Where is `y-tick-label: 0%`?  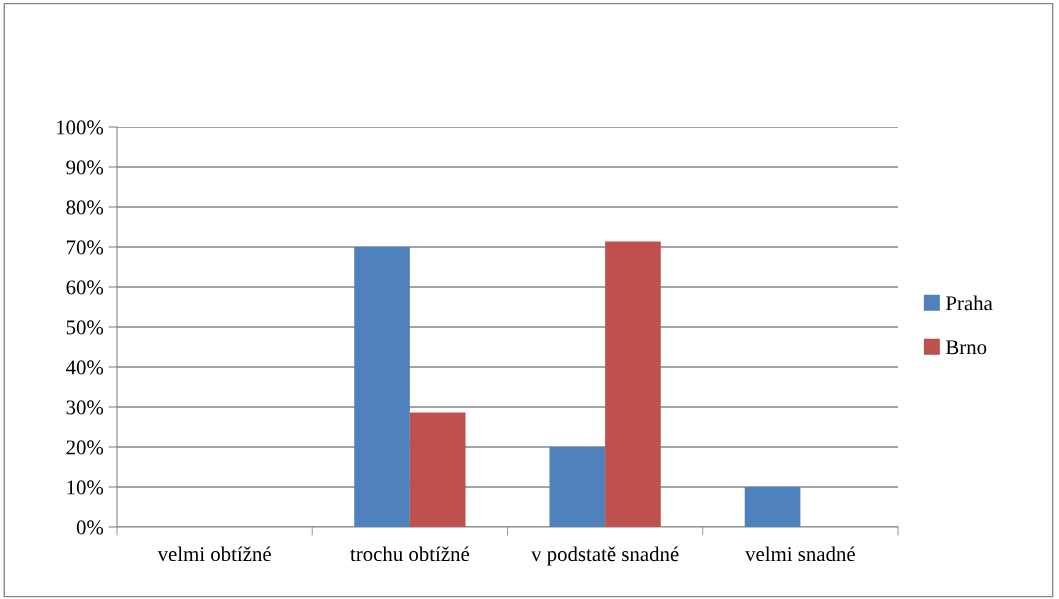
y-tick-label: 0% is located at coordinates (90, 527).